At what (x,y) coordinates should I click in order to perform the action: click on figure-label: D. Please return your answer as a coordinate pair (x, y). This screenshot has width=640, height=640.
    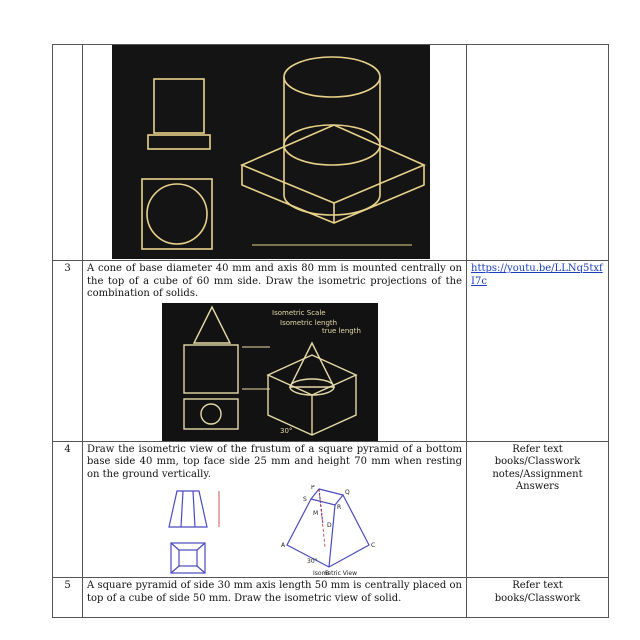
    Looking at the image, I should click on (329, 525).